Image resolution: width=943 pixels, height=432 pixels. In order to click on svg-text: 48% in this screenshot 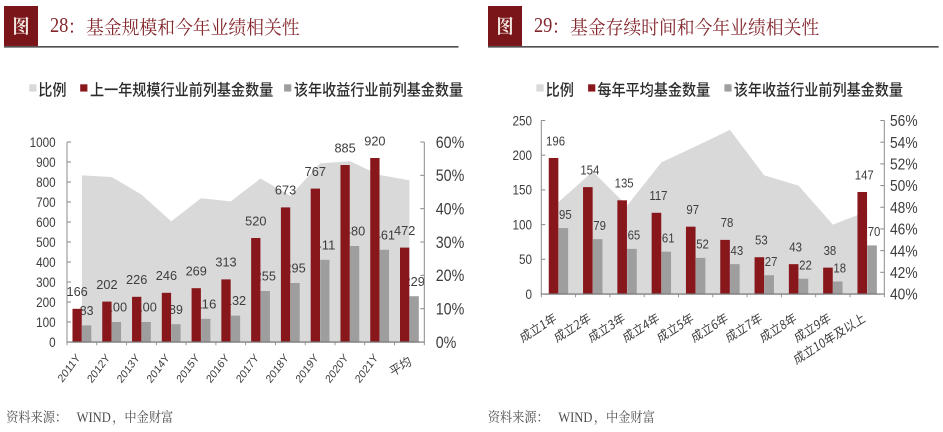, I will do `click(904, 208)`.